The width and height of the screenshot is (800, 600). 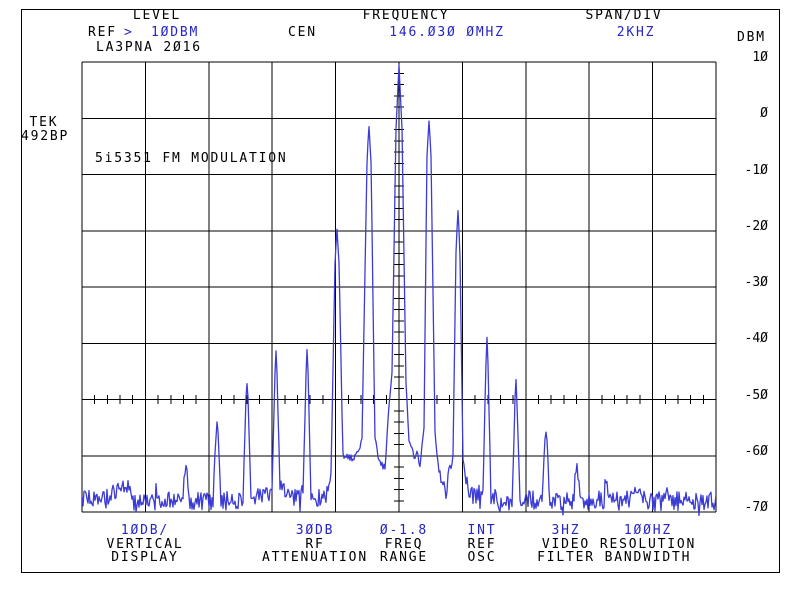 What do you see at coordinates (149, 47) in the screenshot?
I see `callsign-text: LA3PNA 2Ø16` at bounding box center [149, 47].